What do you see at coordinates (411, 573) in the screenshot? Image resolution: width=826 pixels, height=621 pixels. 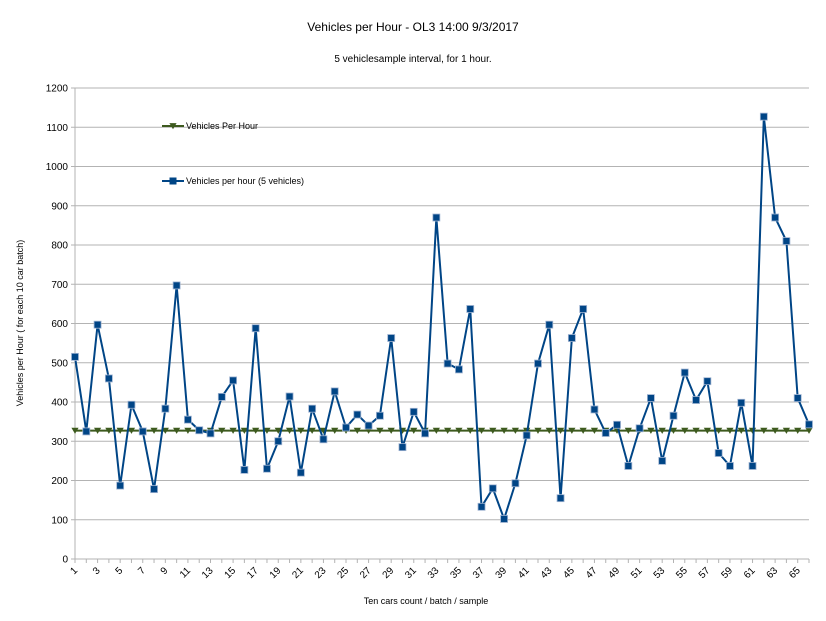 I see `x-tick-label: 31` at bounding box center [411, 573].